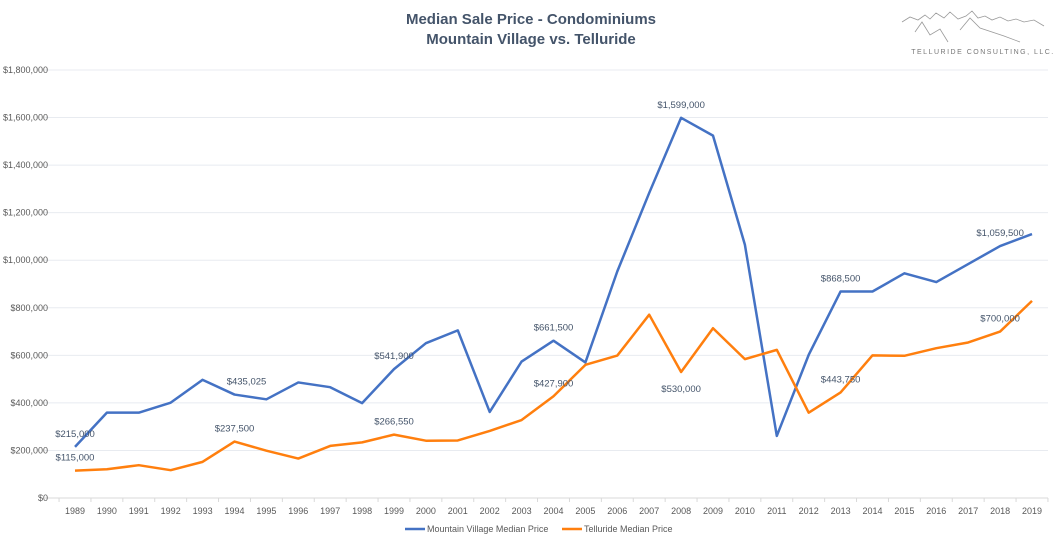 The width and height of the screenshot is (1063, 546). I want to click on legend-label-telluride: Telluride Median Price, so click(628, 529).